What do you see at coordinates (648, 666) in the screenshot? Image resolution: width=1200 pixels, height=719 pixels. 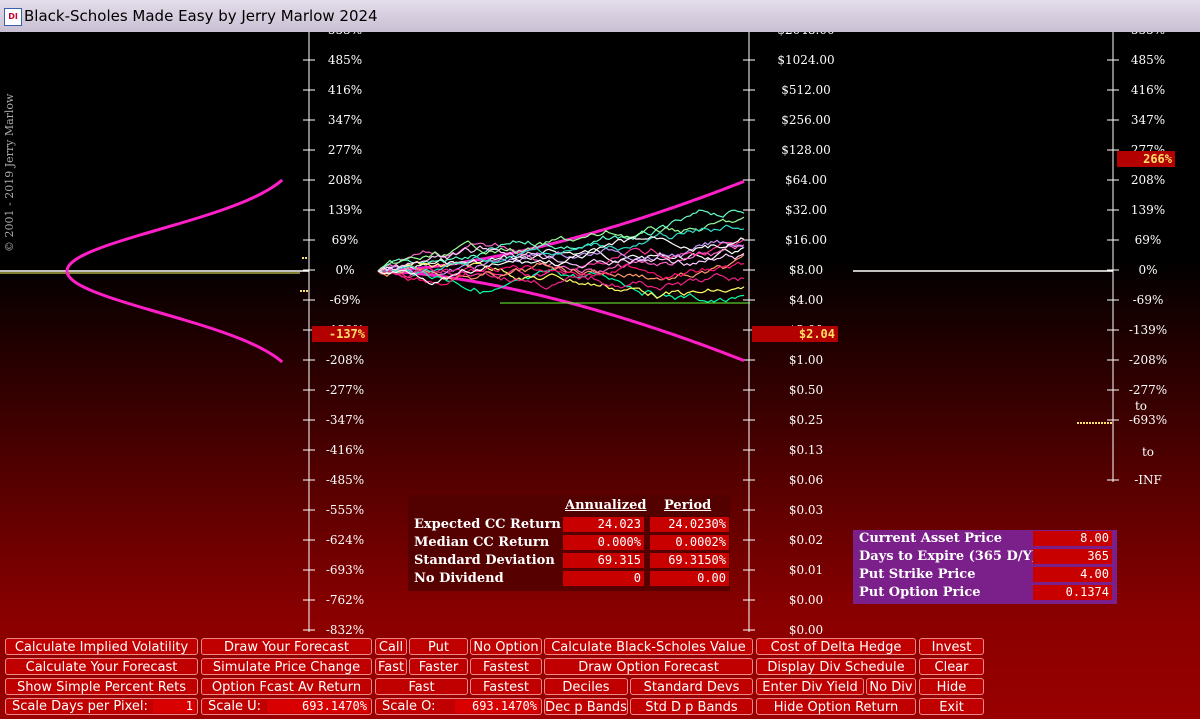 I see `draw-option-forecast-button: Draw Option Forecast` at bounding box center [648, 666].